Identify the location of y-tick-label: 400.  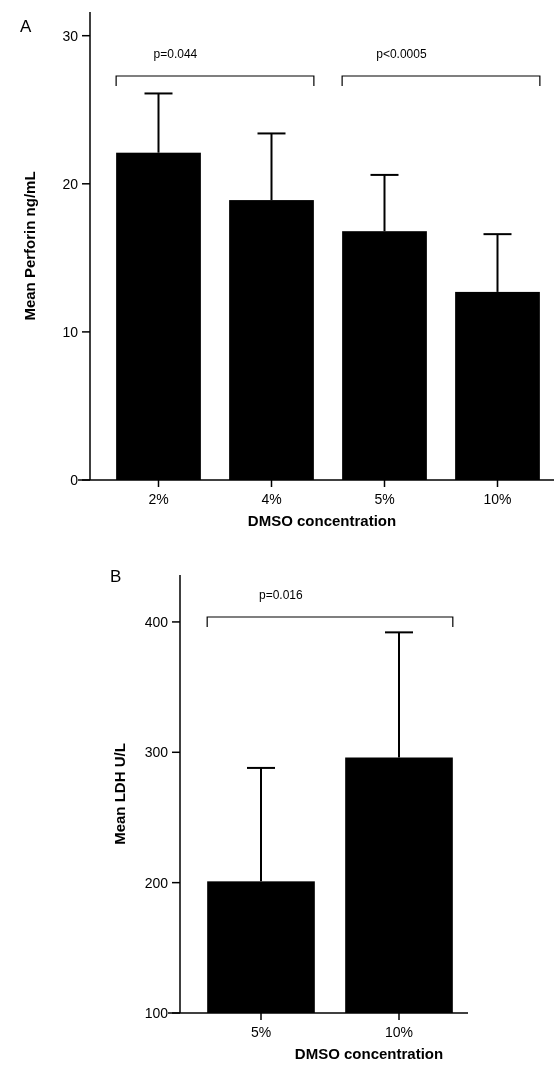
(156, 621).